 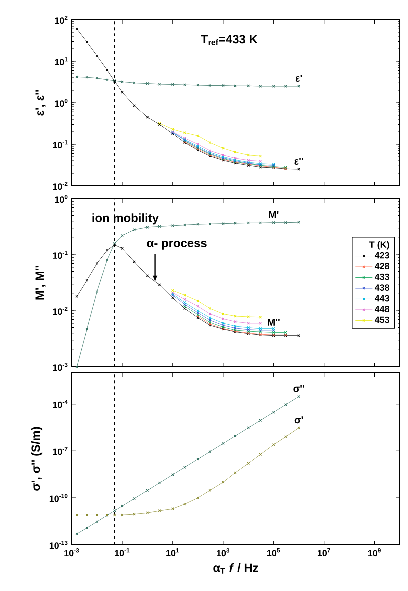 I want to click on x-tick-label: 10$^{7}$, so click(x=324, y=552).